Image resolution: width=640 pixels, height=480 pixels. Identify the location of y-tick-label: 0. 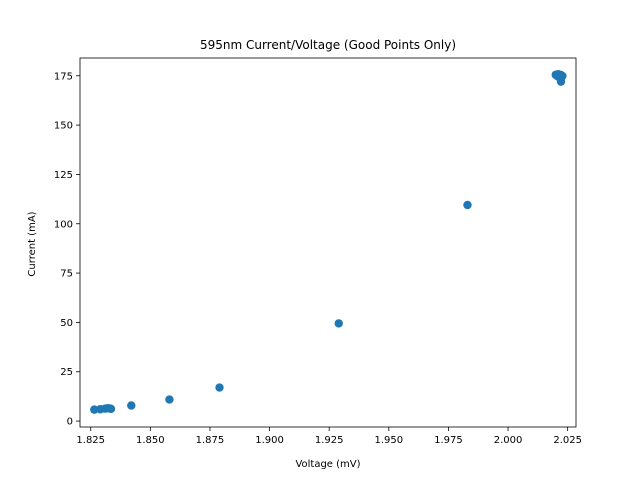
(70, 422).